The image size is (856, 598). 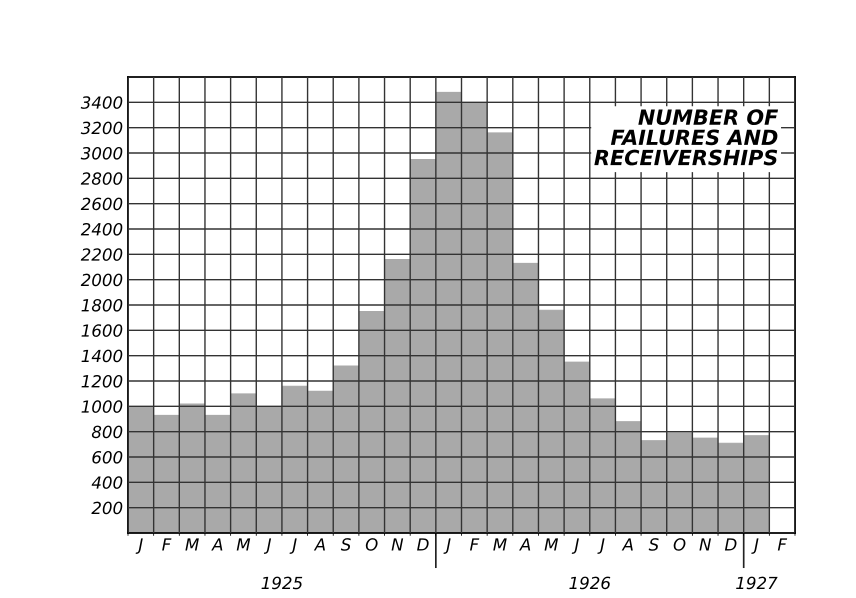 I want to click on y-tick-label: 1600, so click(x=102, y=330).